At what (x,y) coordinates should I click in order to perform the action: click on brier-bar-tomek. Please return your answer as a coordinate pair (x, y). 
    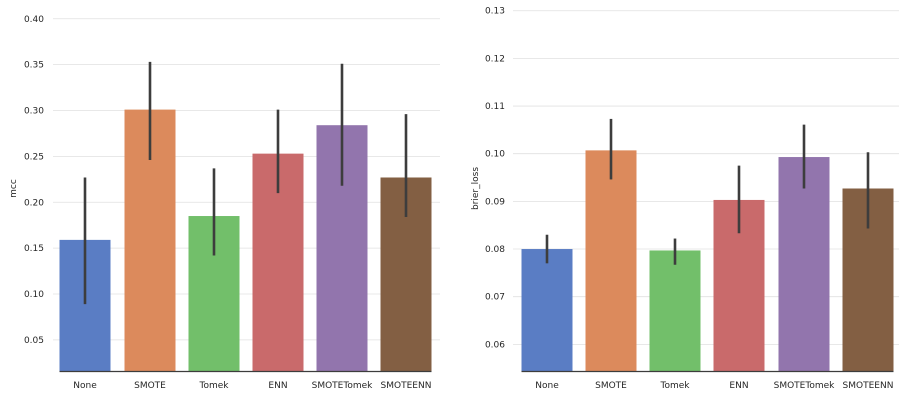
    Looking at the image, I should click on (675, 311).